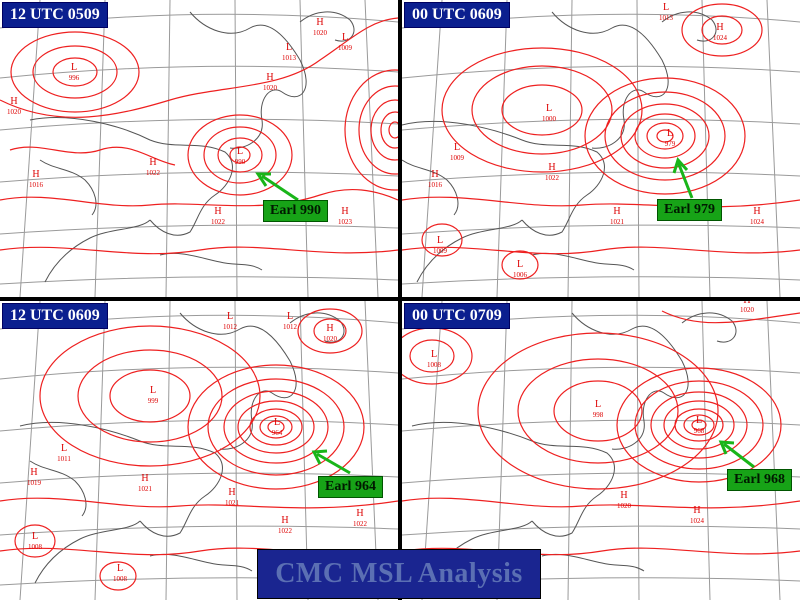  Describe the element at coordinates (689, 210) in the screenshot. I see `storm-callout: Earl 979` at that location.